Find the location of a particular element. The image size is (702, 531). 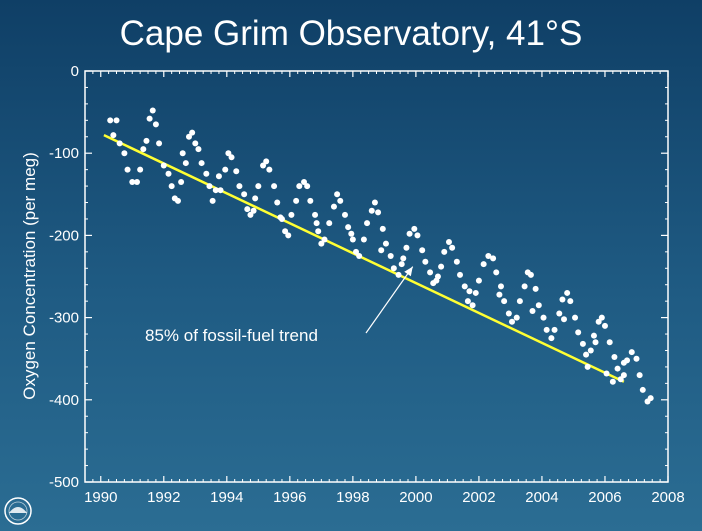

x-tick-label: 2000 is located at coordinates (415, 497).